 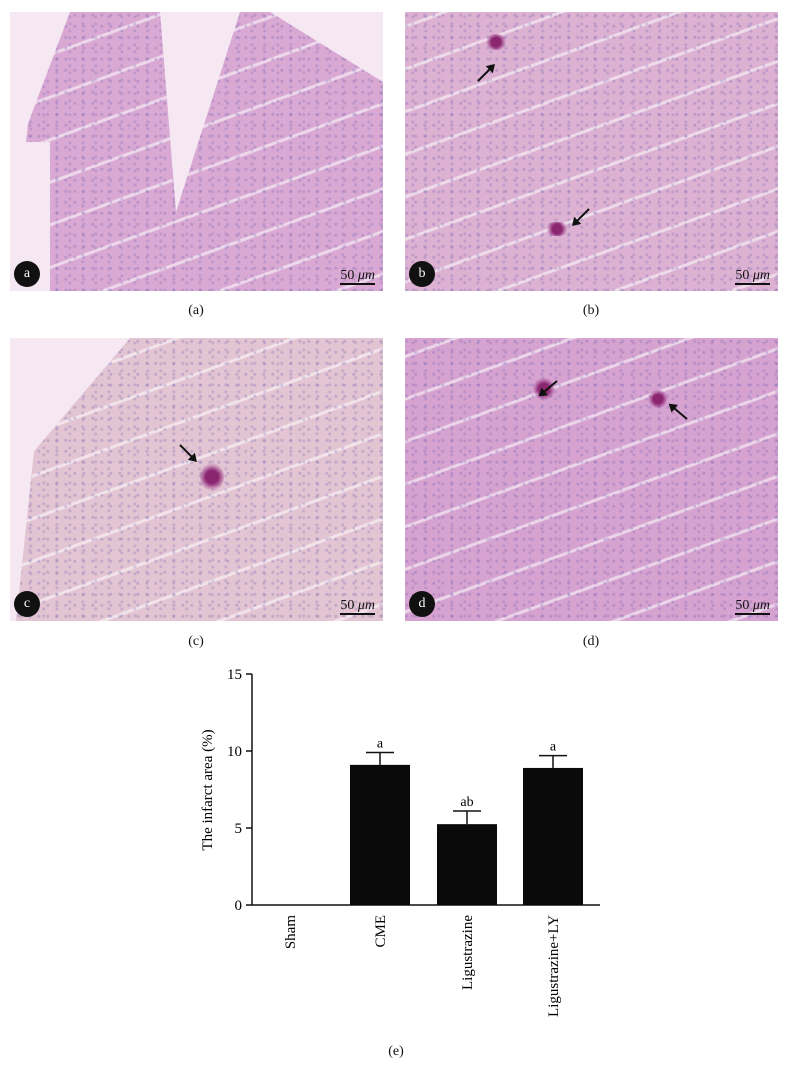 What do you see at coordinates (591, 310) in the screenshot?
I see `panel-caption-b: (b)` at bounding box center [591, 310].